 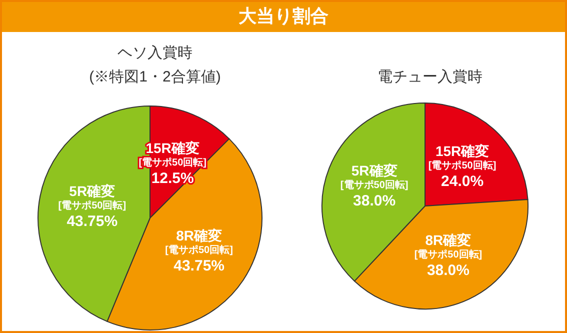 I want to click on chart-subtitle: ヘソ入賞時 (※特図1・2合算値), so click(x=155, y=65).